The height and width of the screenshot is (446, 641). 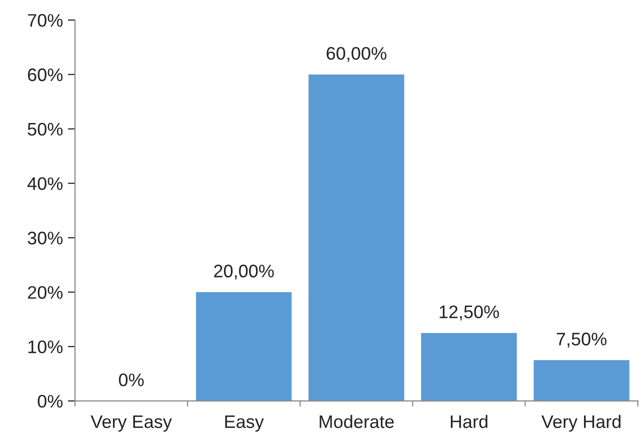 I want to click on x-tick-label: Easy, so click(x=244, y=424).